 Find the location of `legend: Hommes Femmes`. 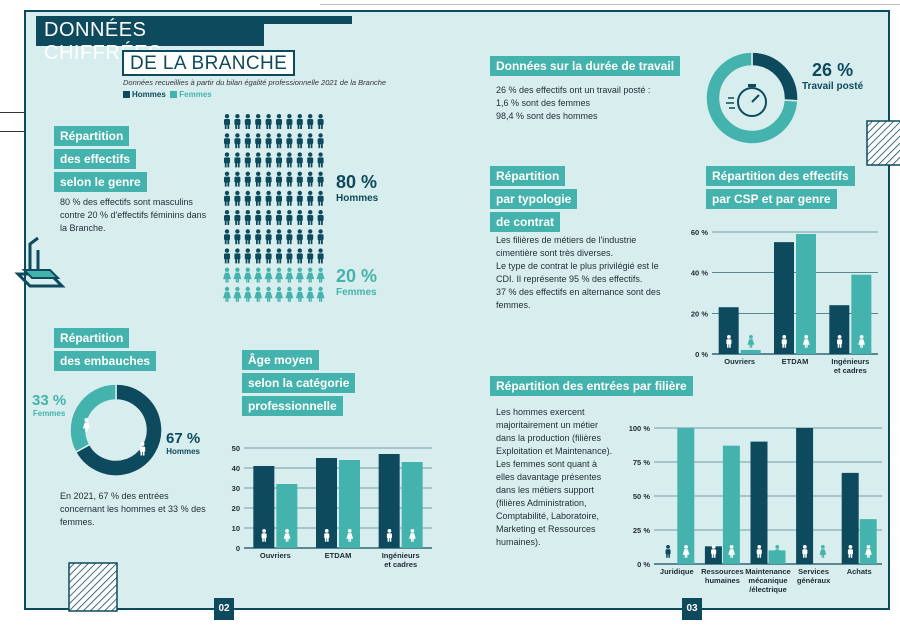

legend: Hommes Femmes is located at coordinates (167, 94).